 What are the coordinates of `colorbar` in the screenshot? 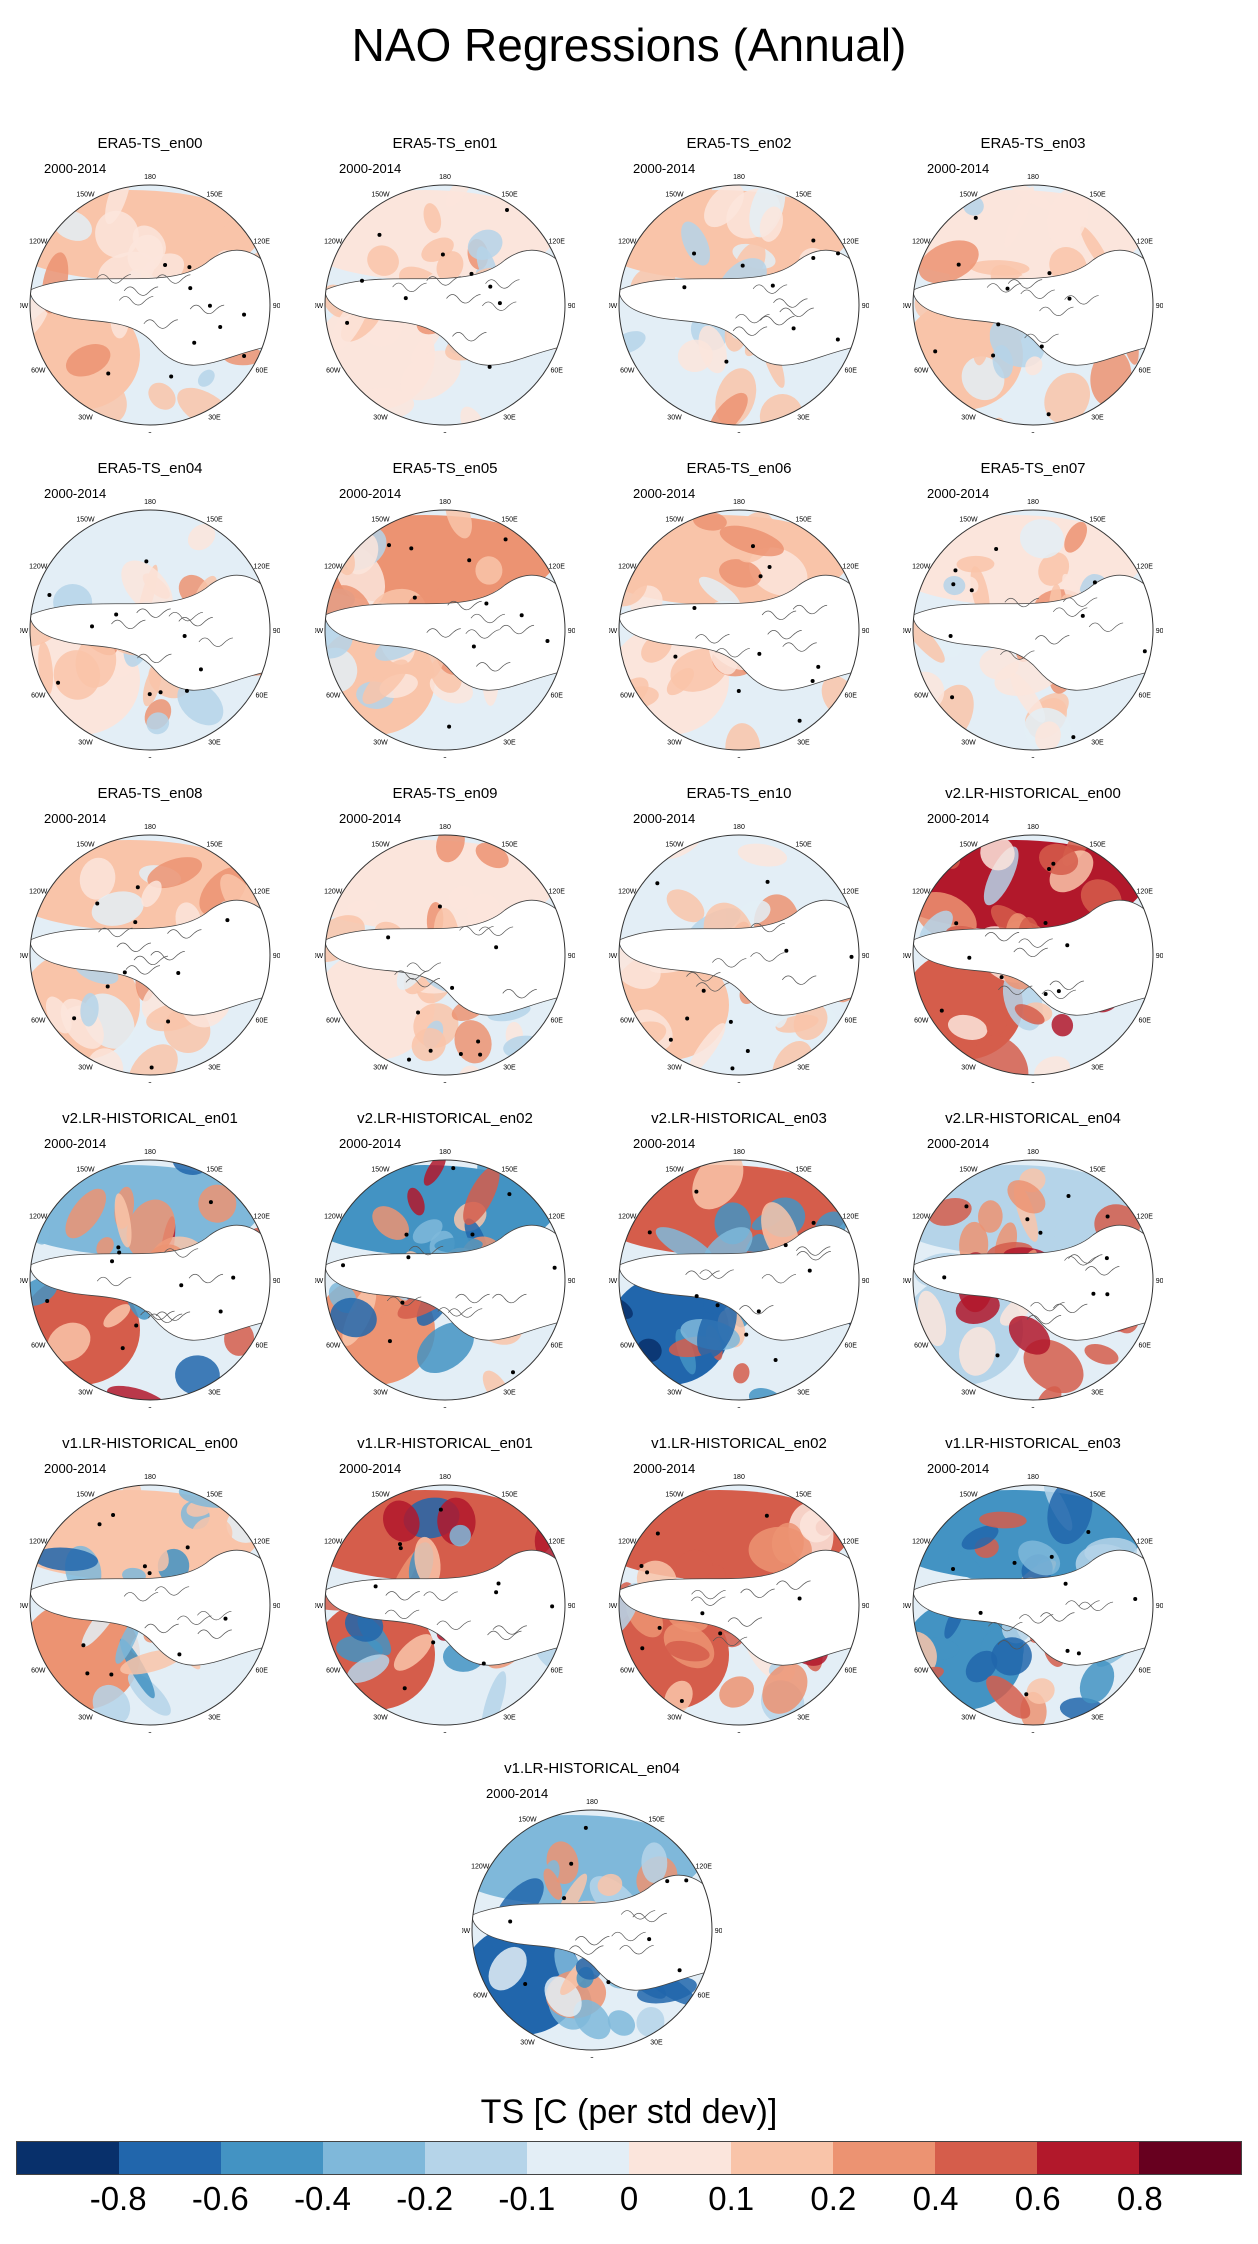 It's located at (629, 2158).